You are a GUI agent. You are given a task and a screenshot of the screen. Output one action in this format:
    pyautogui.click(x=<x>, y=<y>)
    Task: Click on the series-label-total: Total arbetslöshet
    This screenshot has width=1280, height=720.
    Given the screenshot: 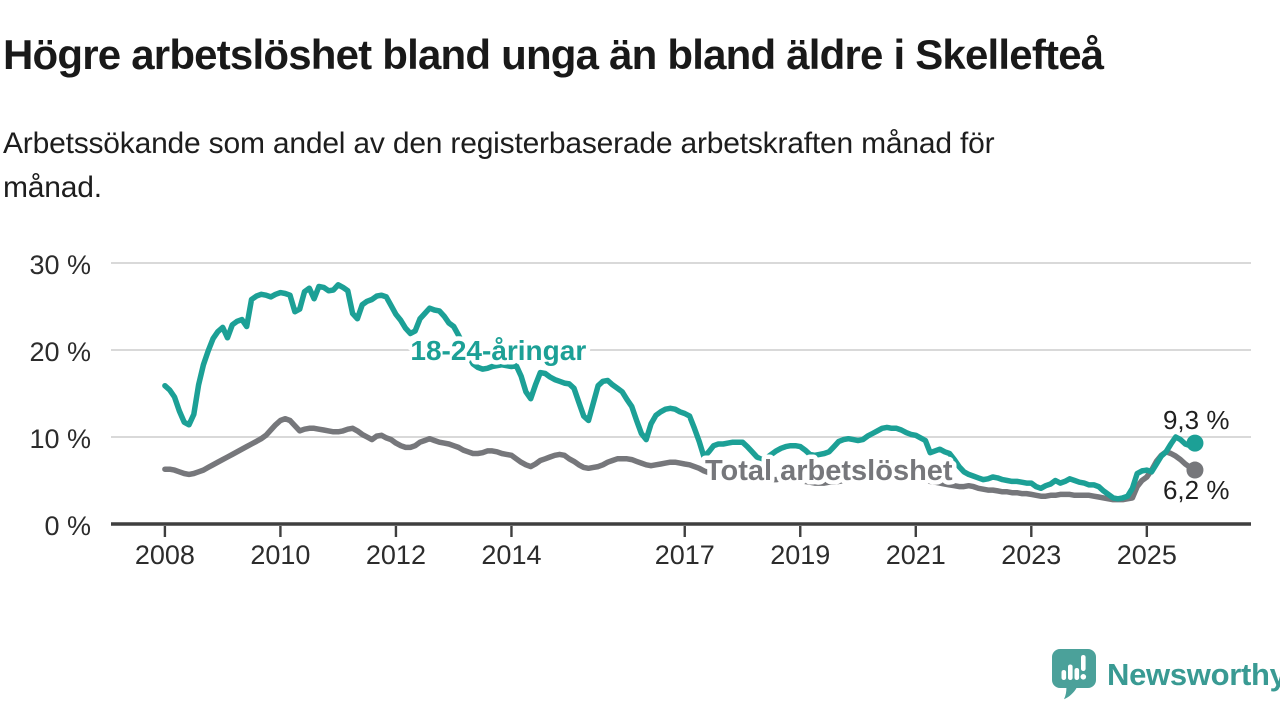 What is the action you would take?
    pyautogui.click(x=829, y=471)
    